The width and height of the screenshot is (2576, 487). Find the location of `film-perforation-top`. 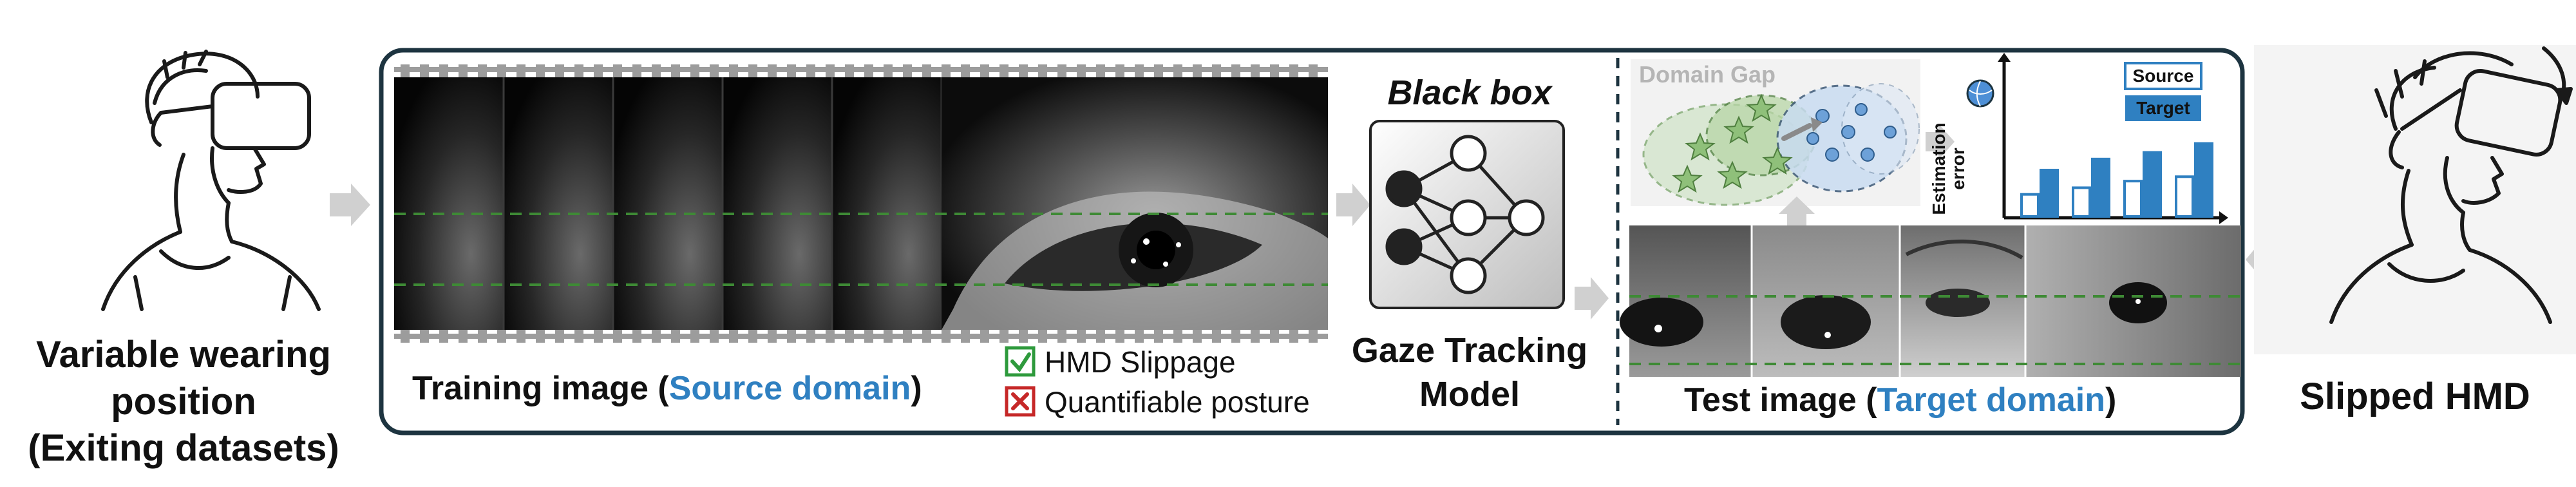

film-perforation-top is located at coordinates (861, 70).